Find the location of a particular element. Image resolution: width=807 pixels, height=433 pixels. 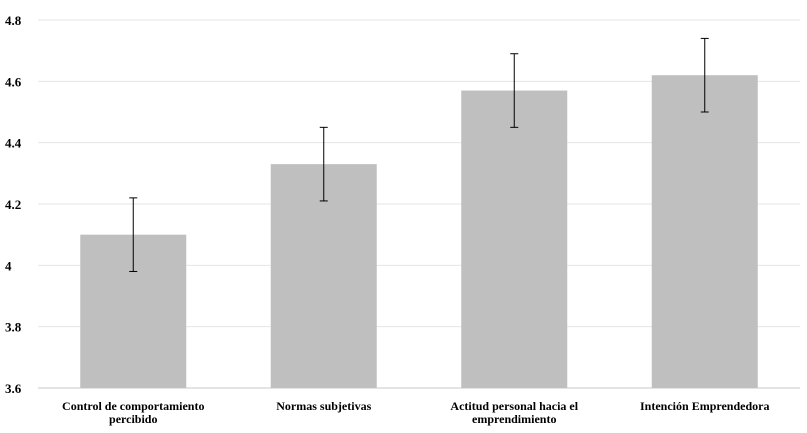

y-axis: 3.6 3.8 4 4.2 4.4 4.6 4.8 is located at coordinates (13, 204).